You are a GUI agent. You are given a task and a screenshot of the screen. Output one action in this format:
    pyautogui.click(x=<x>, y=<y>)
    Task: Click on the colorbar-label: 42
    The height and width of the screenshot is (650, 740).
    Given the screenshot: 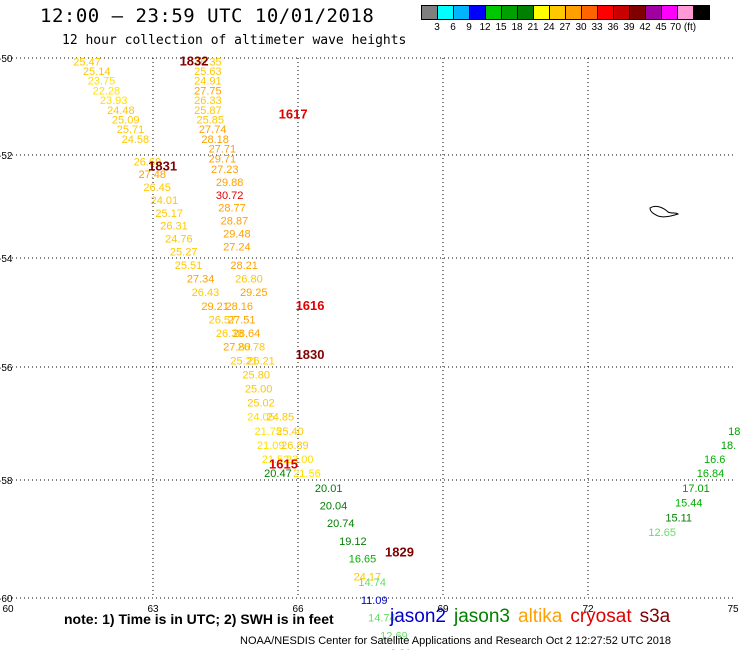 What is the action you would take?
    pyautogui.click(x=645, y=27)
    